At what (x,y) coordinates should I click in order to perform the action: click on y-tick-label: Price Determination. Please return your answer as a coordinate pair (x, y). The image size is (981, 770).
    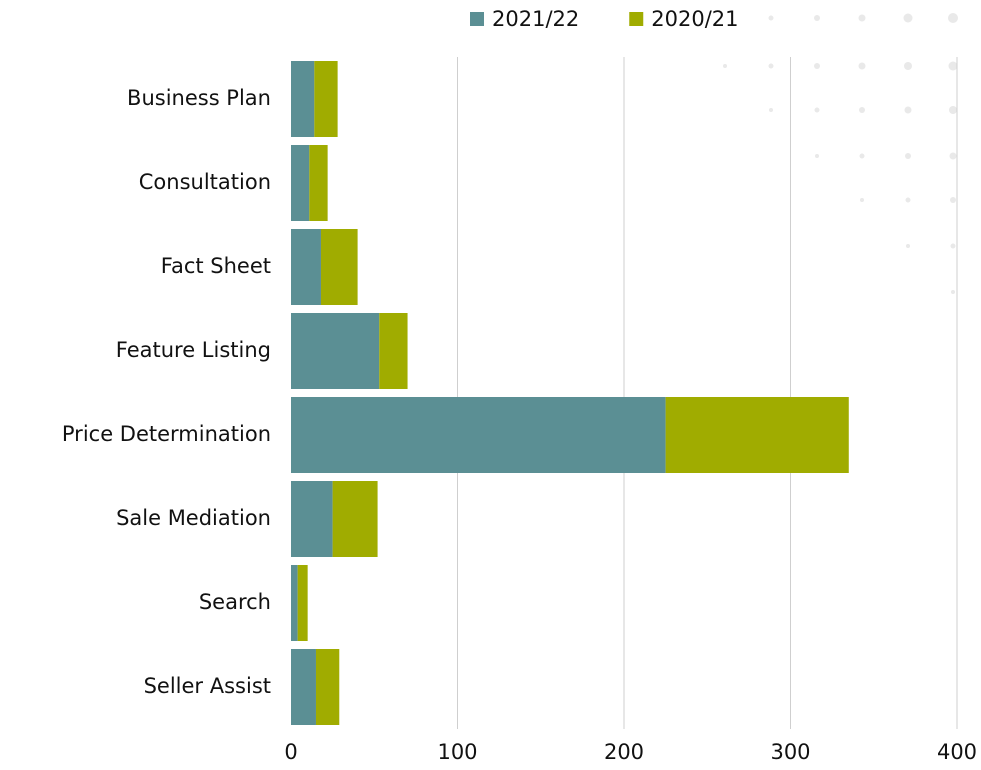
    Looking at the image, I should click on (166, 434).